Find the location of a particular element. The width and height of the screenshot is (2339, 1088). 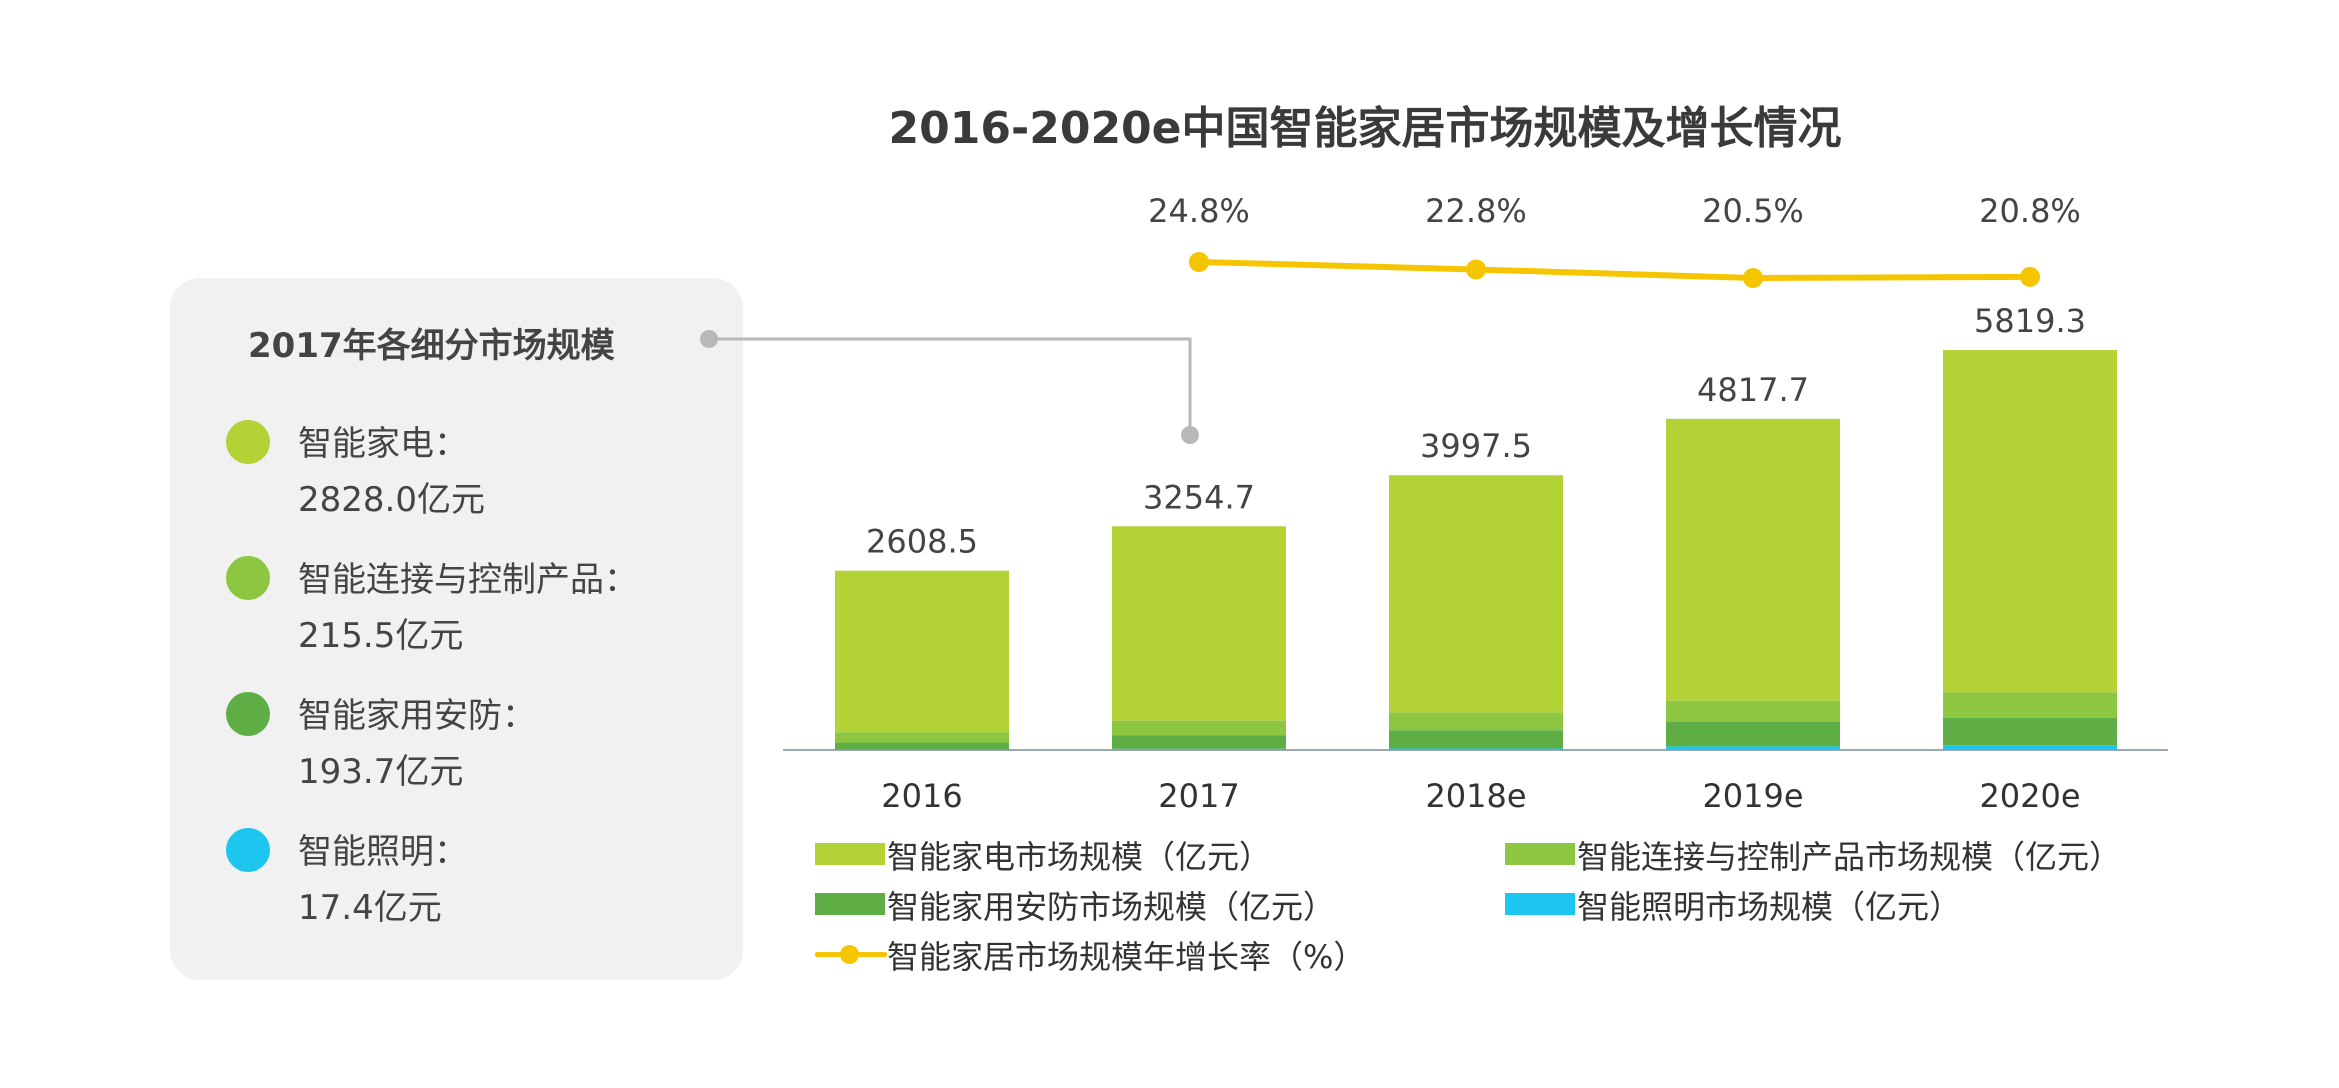

growth-rate-label: 20.5% is located at coordinates (1753, 211).